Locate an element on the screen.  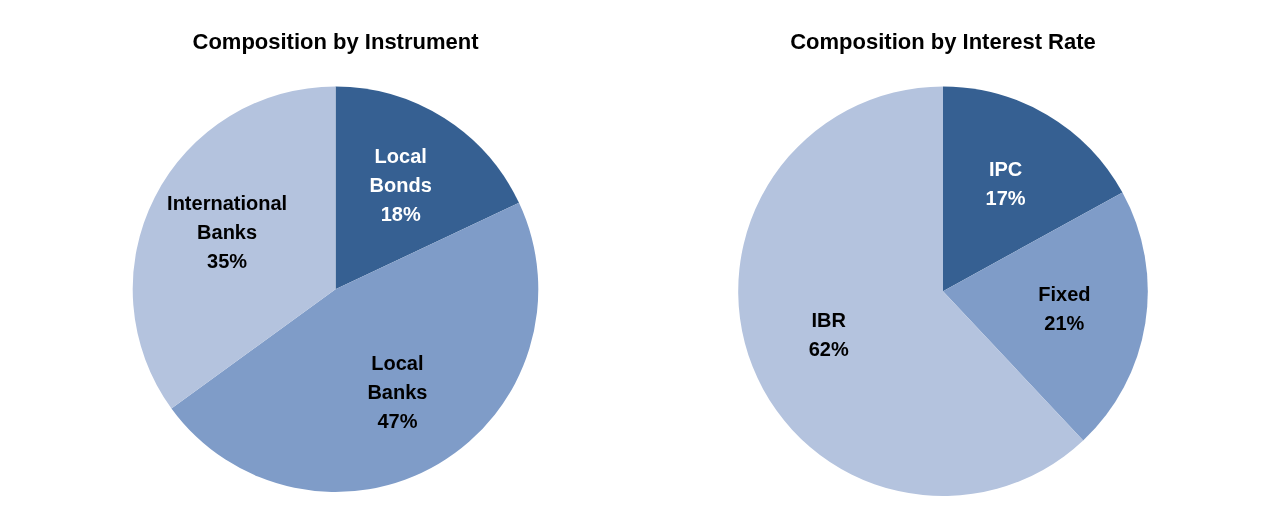
slice-label: International Banks is located at coordinates (227, 218).